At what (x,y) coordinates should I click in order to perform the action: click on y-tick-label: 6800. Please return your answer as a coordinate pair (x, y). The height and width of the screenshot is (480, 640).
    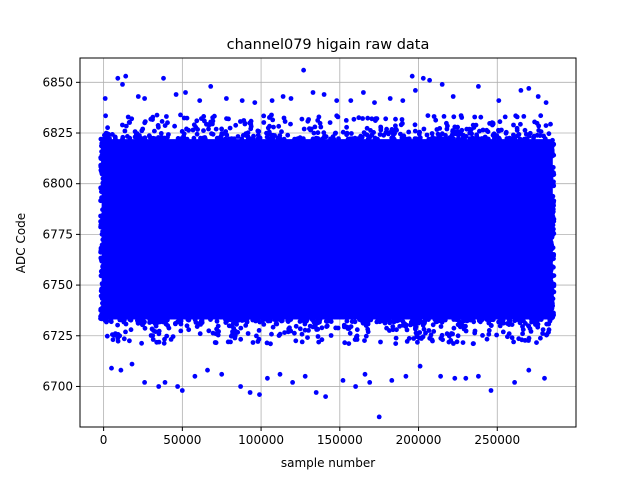
    Looking at the image, I should click on (57, 184).